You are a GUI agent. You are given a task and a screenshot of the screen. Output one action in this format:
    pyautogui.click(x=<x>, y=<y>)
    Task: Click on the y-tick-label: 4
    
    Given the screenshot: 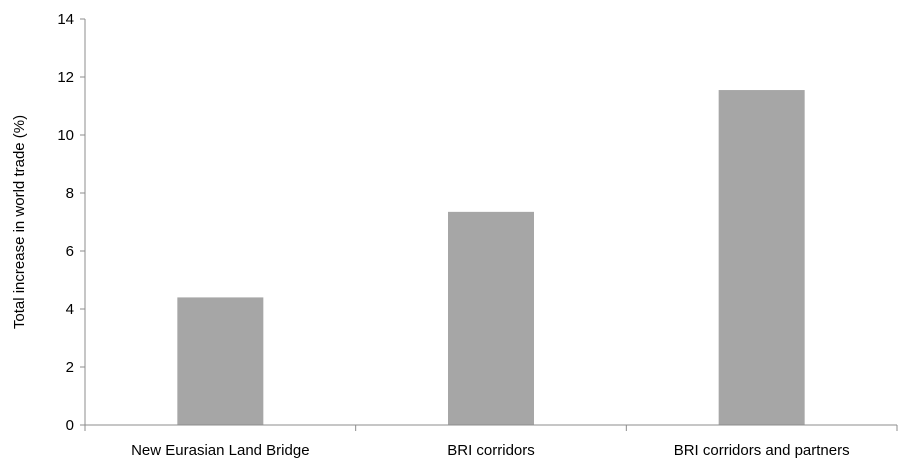 What is the action you would take?
    pyautogui.click(x=70, y=309)
    